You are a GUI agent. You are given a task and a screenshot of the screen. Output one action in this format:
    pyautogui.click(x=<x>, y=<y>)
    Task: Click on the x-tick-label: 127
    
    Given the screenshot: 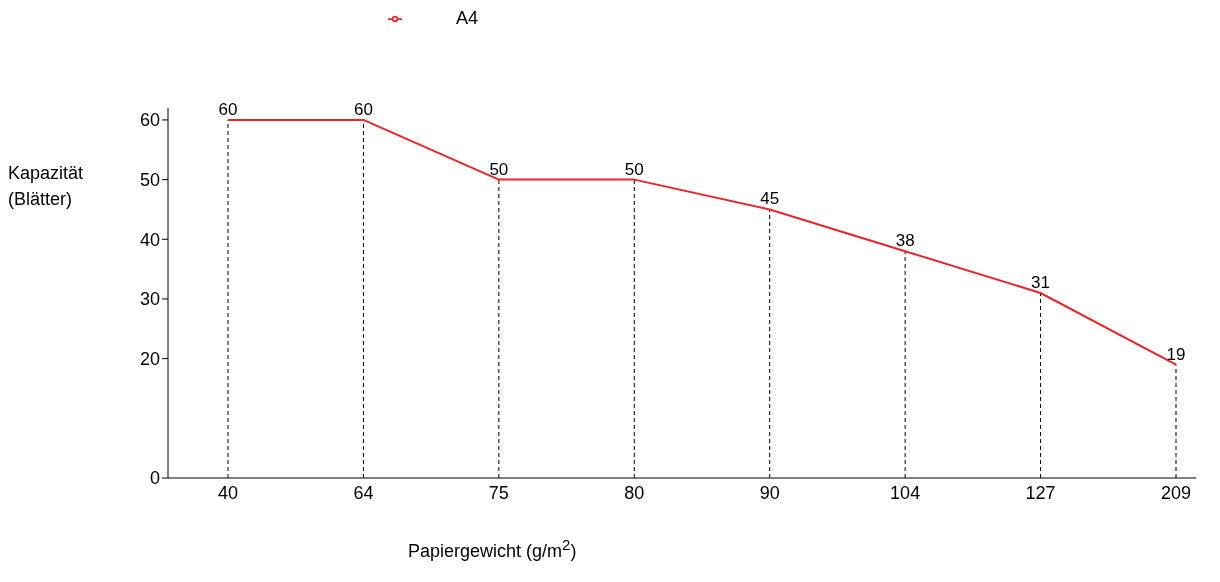 What is the action you would take?
    pyautogui.click(x=1040, y=492)
    